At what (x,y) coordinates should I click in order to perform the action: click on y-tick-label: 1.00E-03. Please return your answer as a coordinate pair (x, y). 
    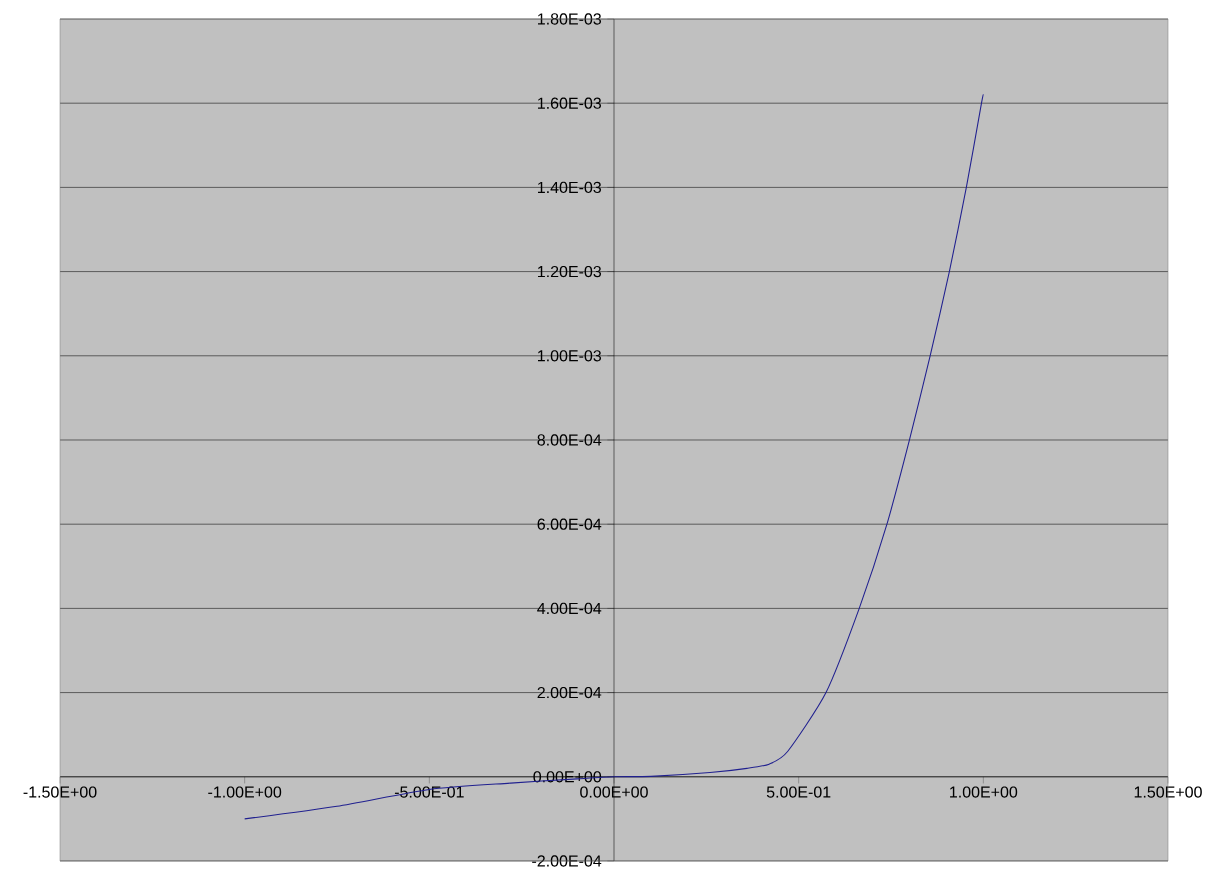
    Looking at the image, I should click on (570, 356).